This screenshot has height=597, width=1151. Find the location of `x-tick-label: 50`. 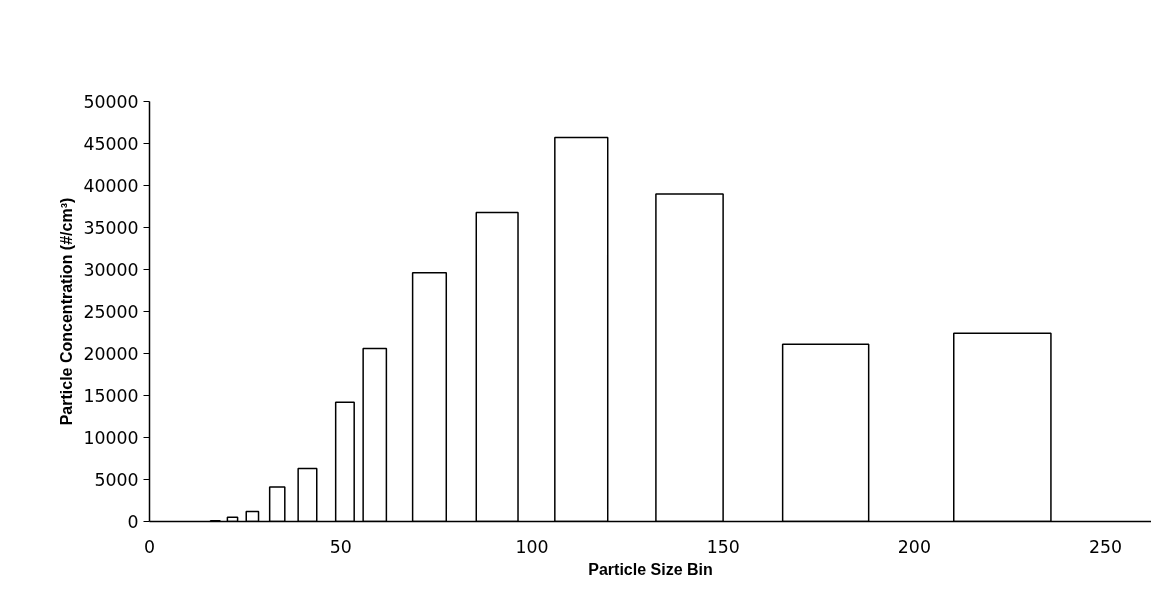

x-tick-label: 50 is located at coordinates (340, 546).